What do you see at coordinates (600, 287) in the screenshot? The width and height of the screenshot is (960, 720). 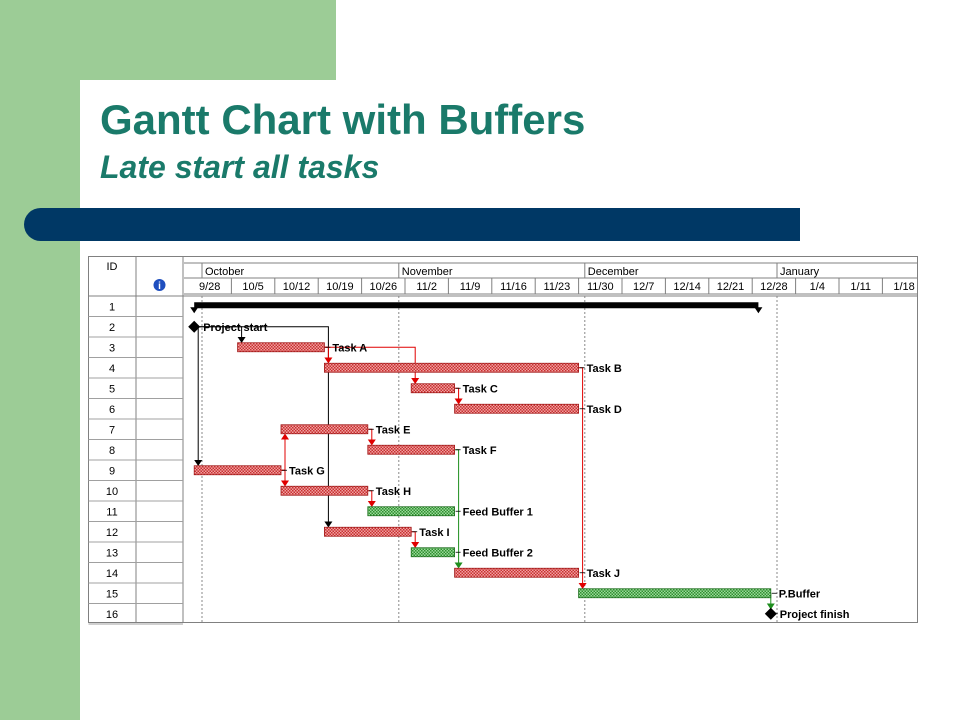 I see `week-tick-label: 11/30` at bounding box center [600, 287].